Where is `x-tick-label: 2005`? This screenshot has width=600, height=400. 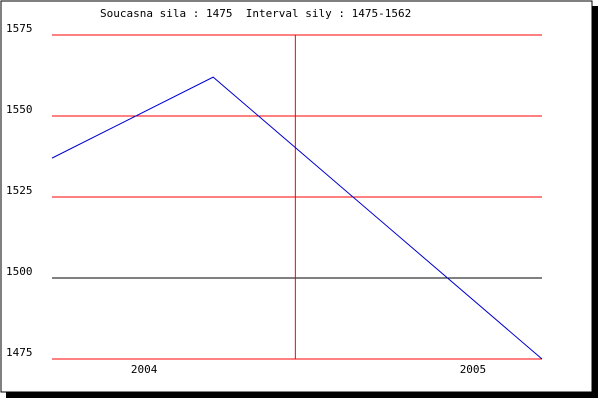
x-tick-label: 2005 is located at coordinates (473, 369).